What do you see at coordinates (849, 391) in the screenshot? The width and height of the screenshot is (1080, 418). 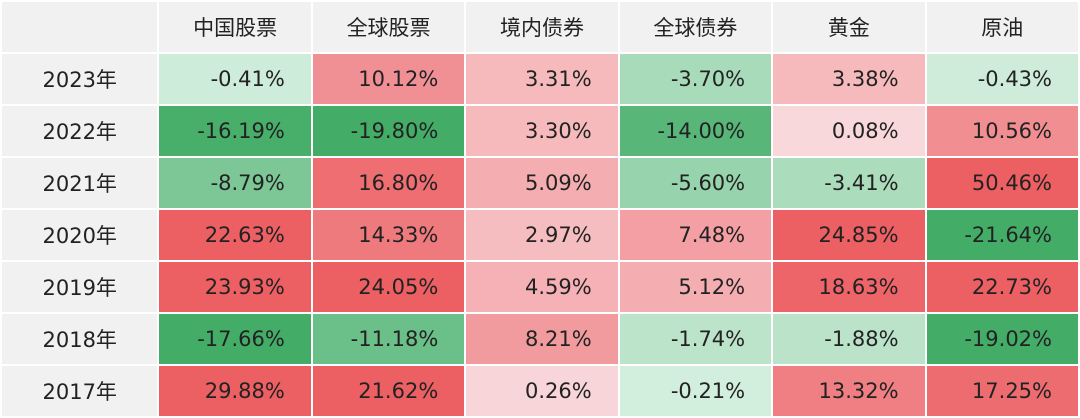 I see `heatmap-cell: 13.32%` at bounding box center [849, 391].